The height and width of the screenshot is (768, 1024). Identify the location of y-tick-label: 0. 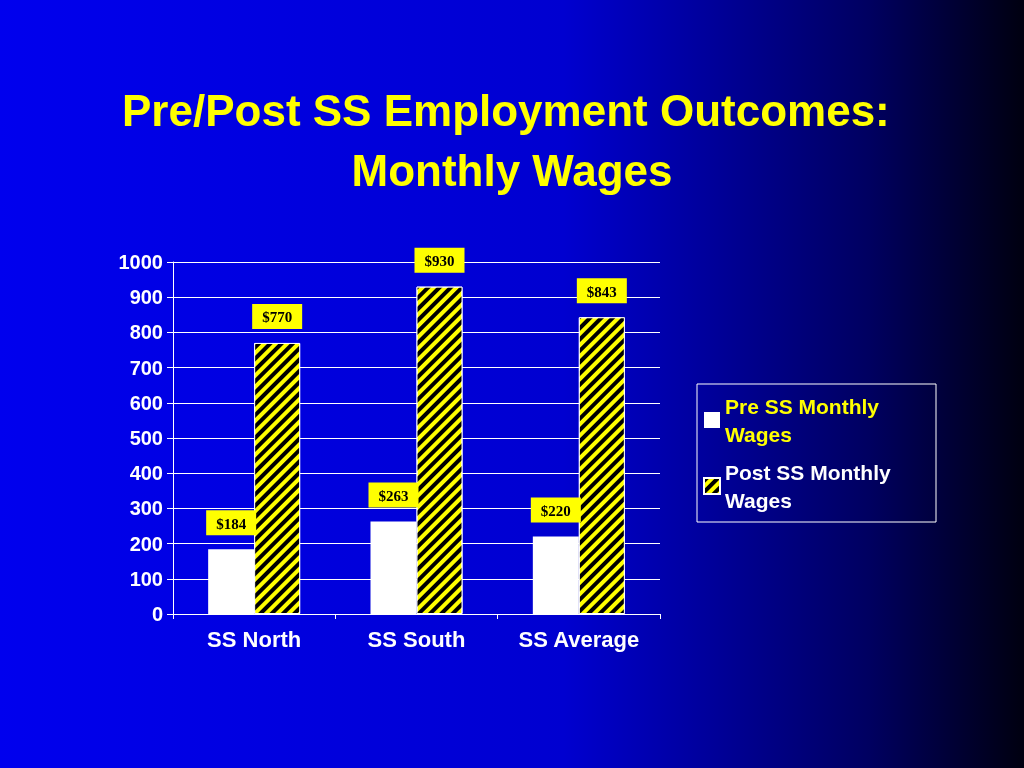
(157, 614).